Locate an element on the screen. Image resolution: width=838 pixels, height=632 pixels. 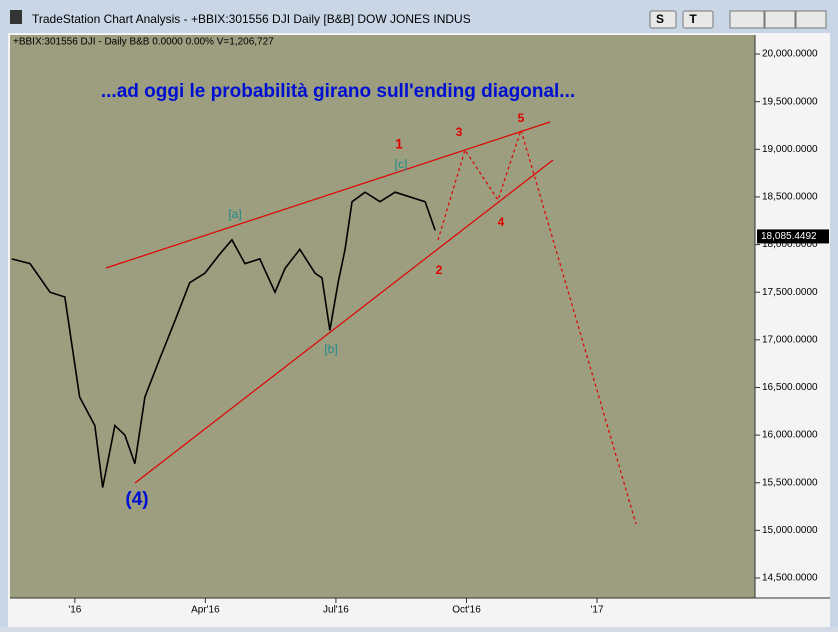
style-button is located at coordinates (663, 19).